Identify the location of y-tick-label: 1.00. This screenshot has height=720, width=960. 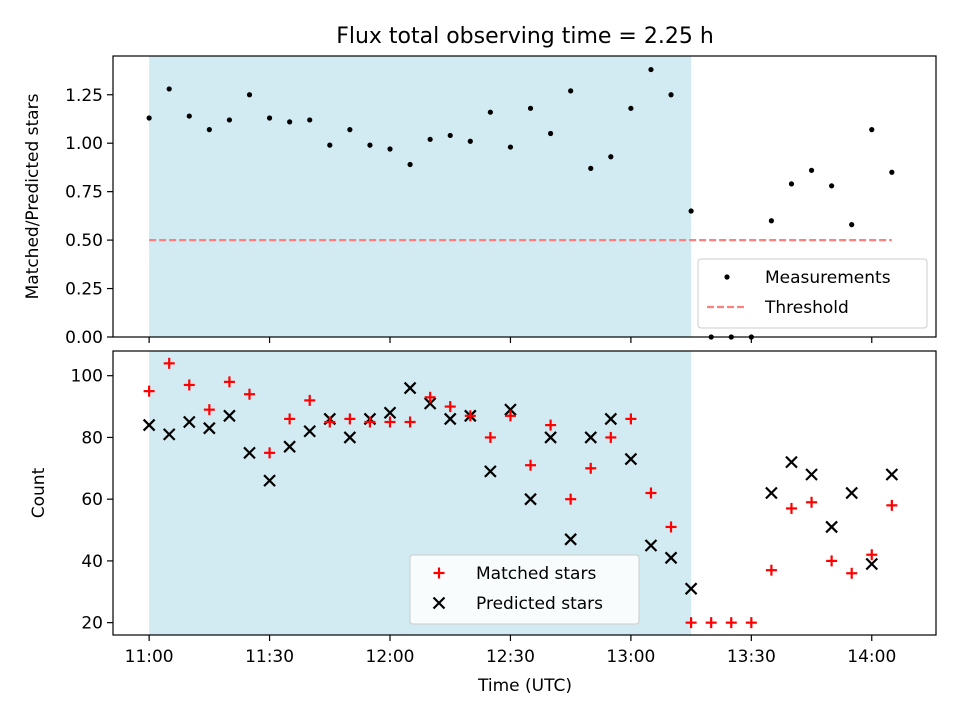
(84, 144).